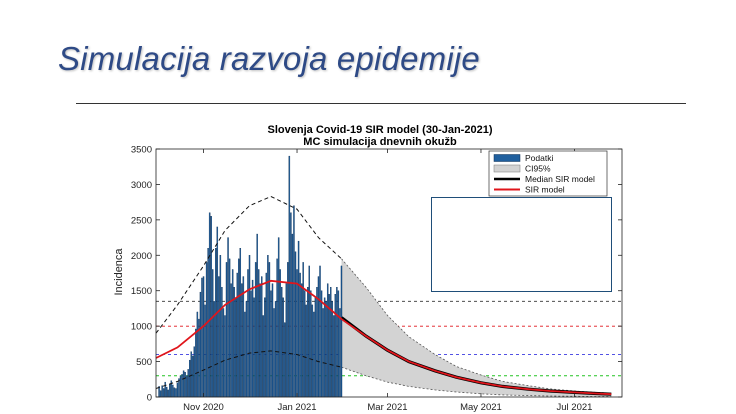 The width and height of the screenshot is (736, 414). I want to click on x-tick-label: Mar 2021, so click(387, 407).